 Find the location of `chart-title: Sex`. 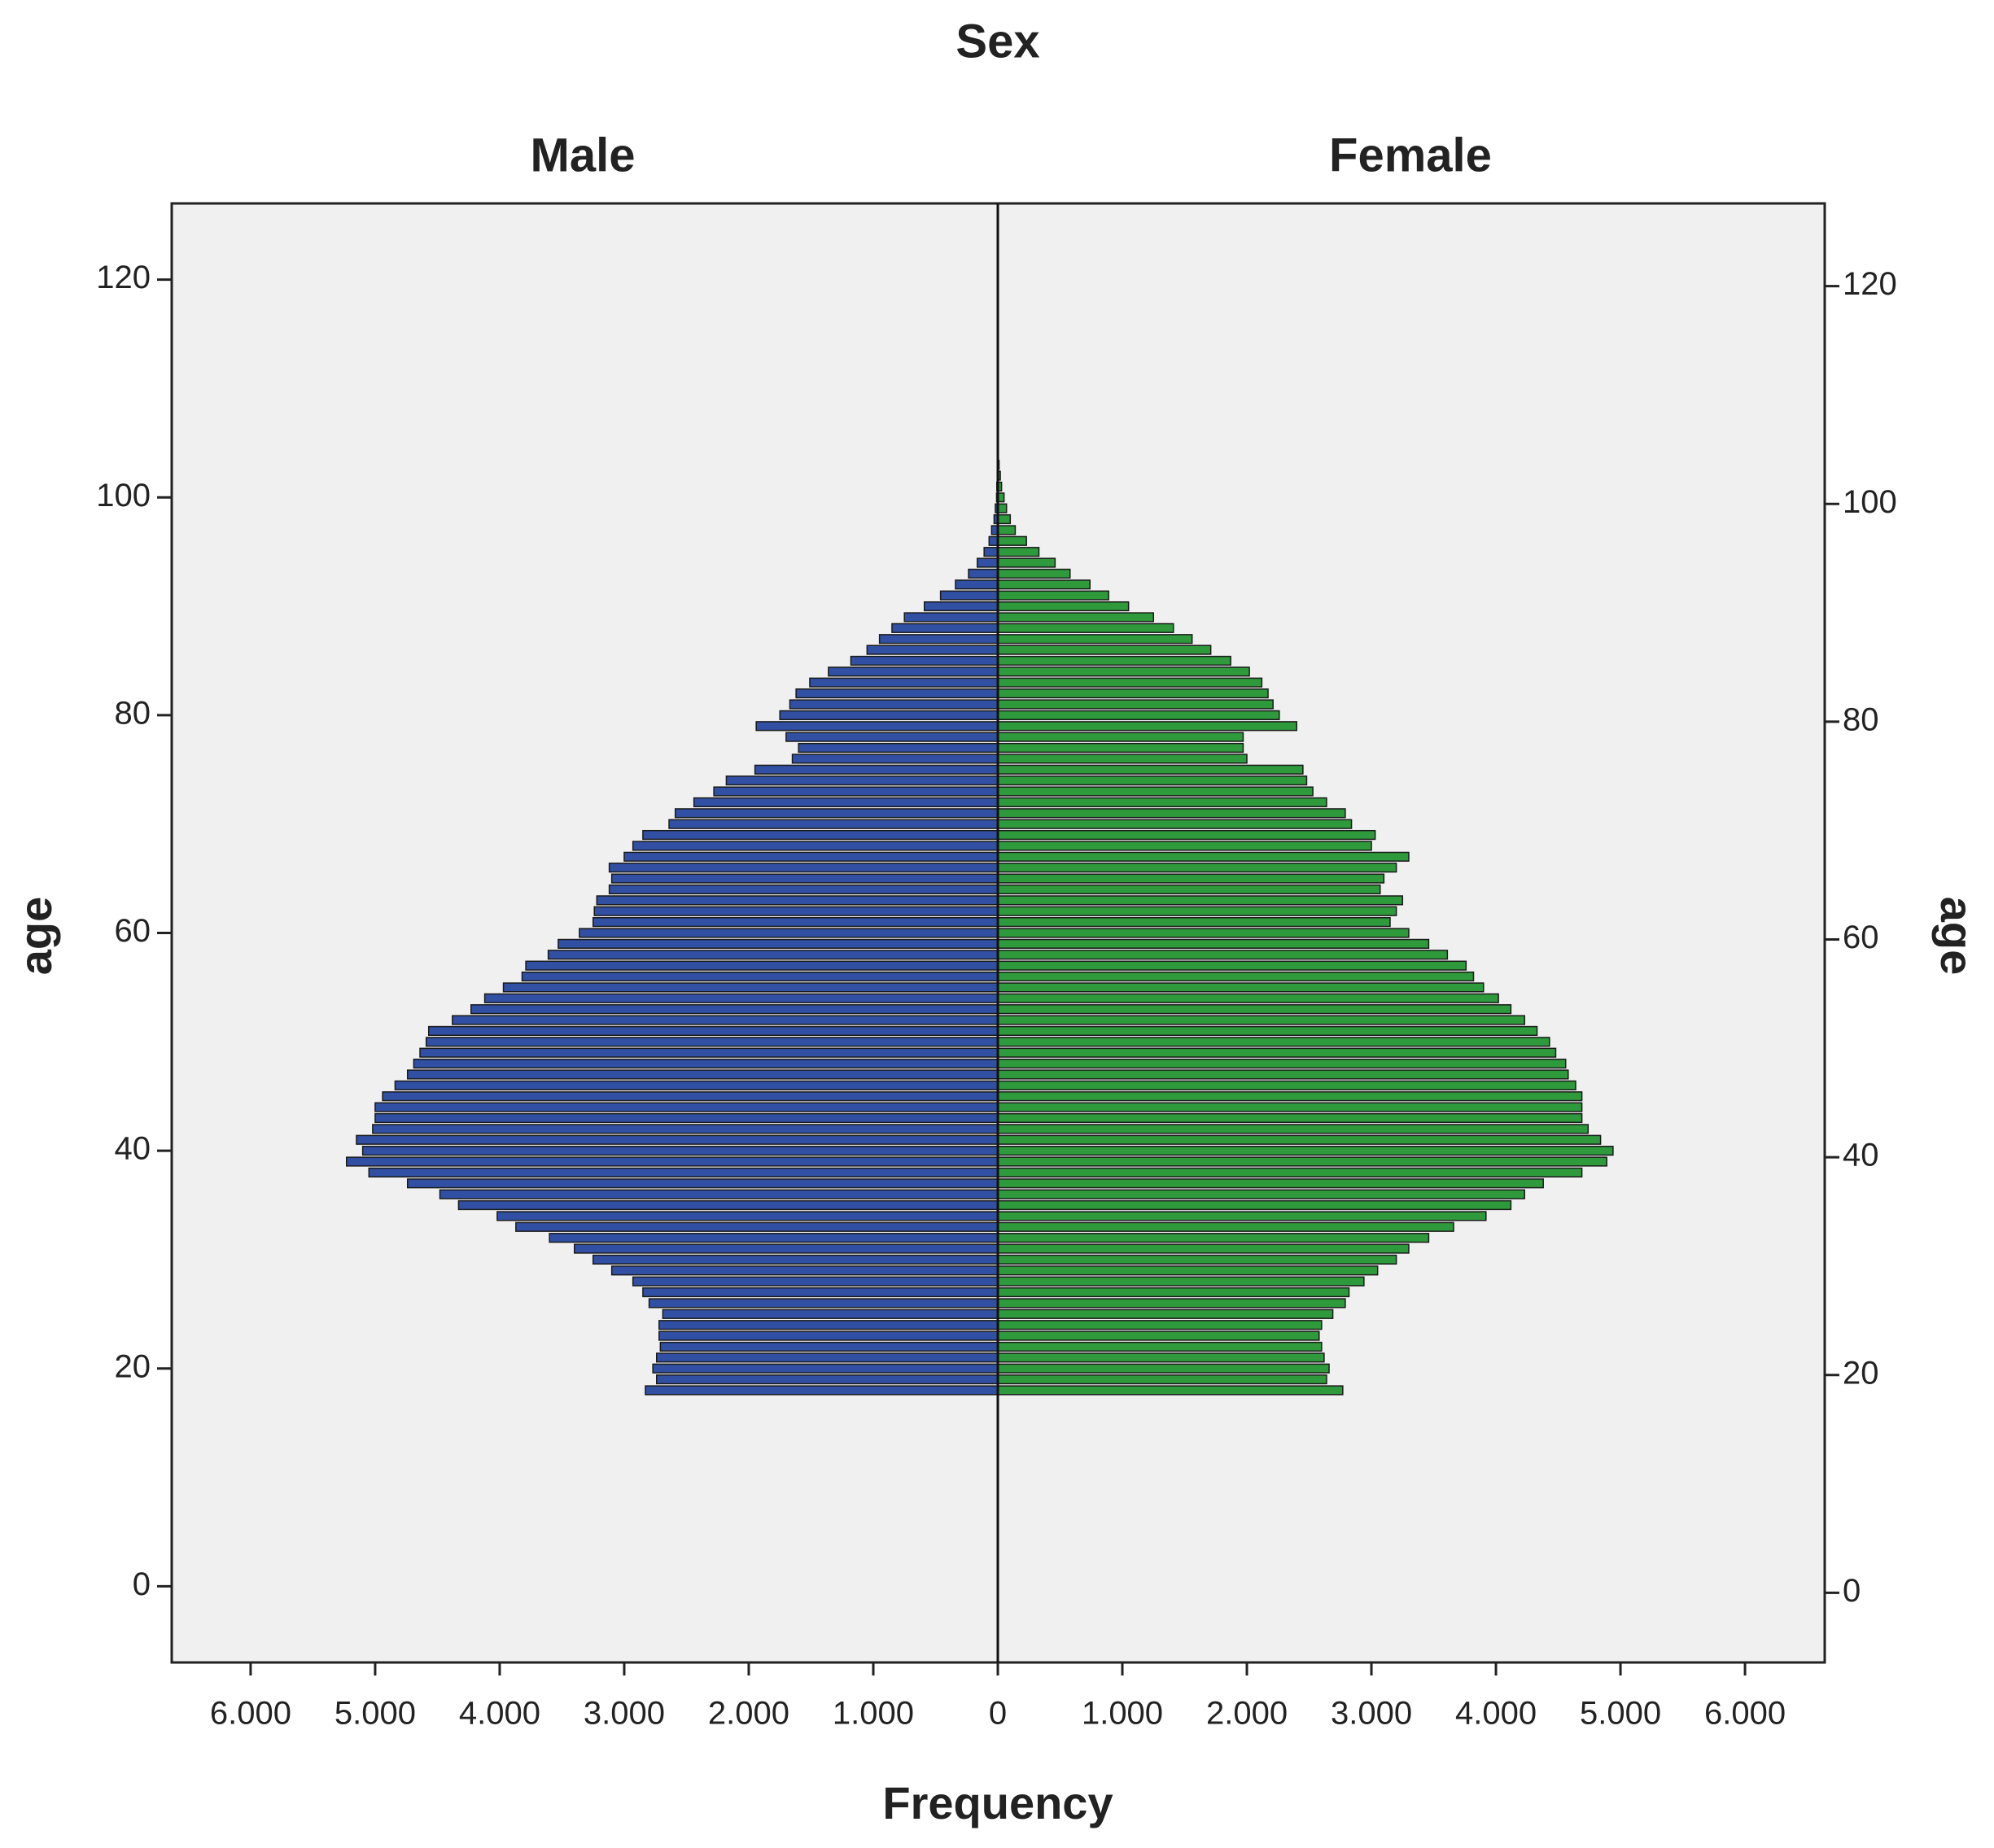

chart-title: Sex is located at coordinates (997, 42).